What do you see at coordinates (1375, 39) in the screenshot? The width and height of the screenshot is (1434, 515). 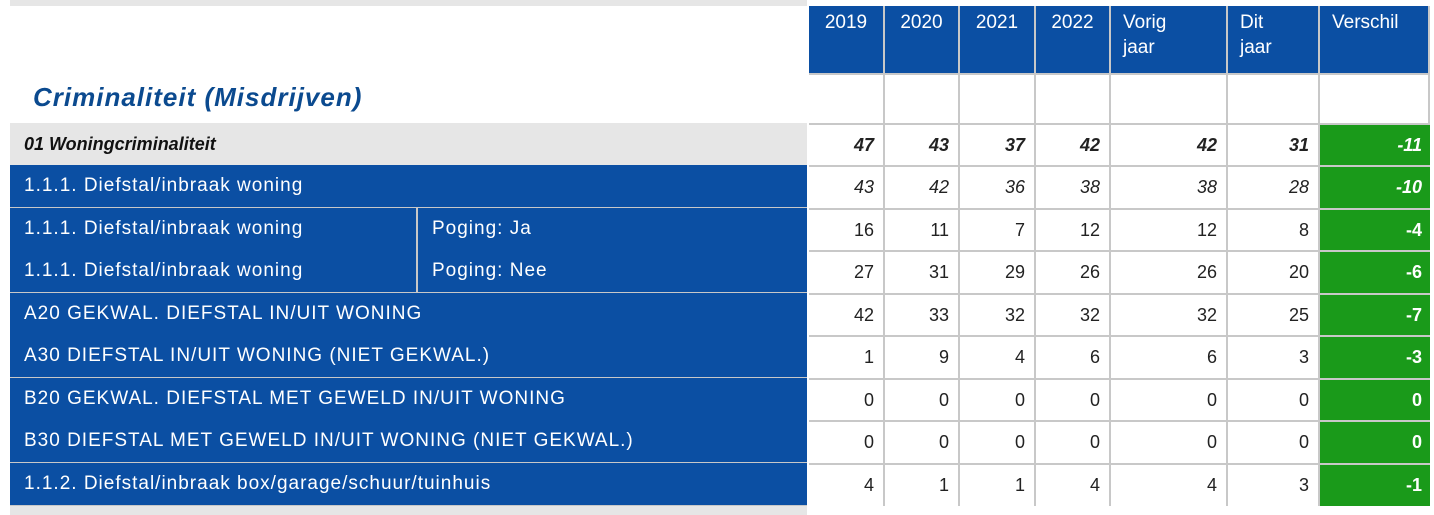 I see `column-header: Verschil` at bounding box center [1375, 39].